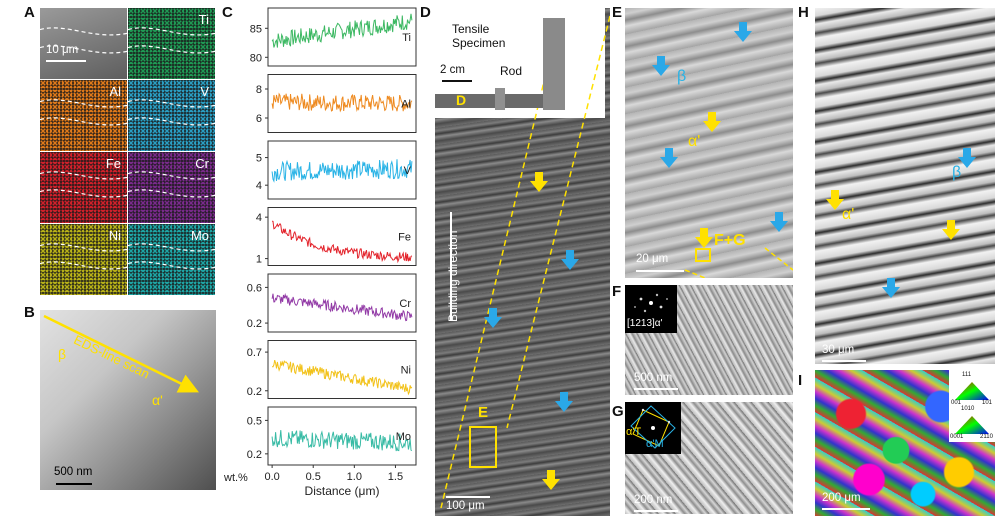 Image resolution: width=1000 pixels, height=531 pixels. I want to click on x-tick-label: 1.5, so click(395, 477).